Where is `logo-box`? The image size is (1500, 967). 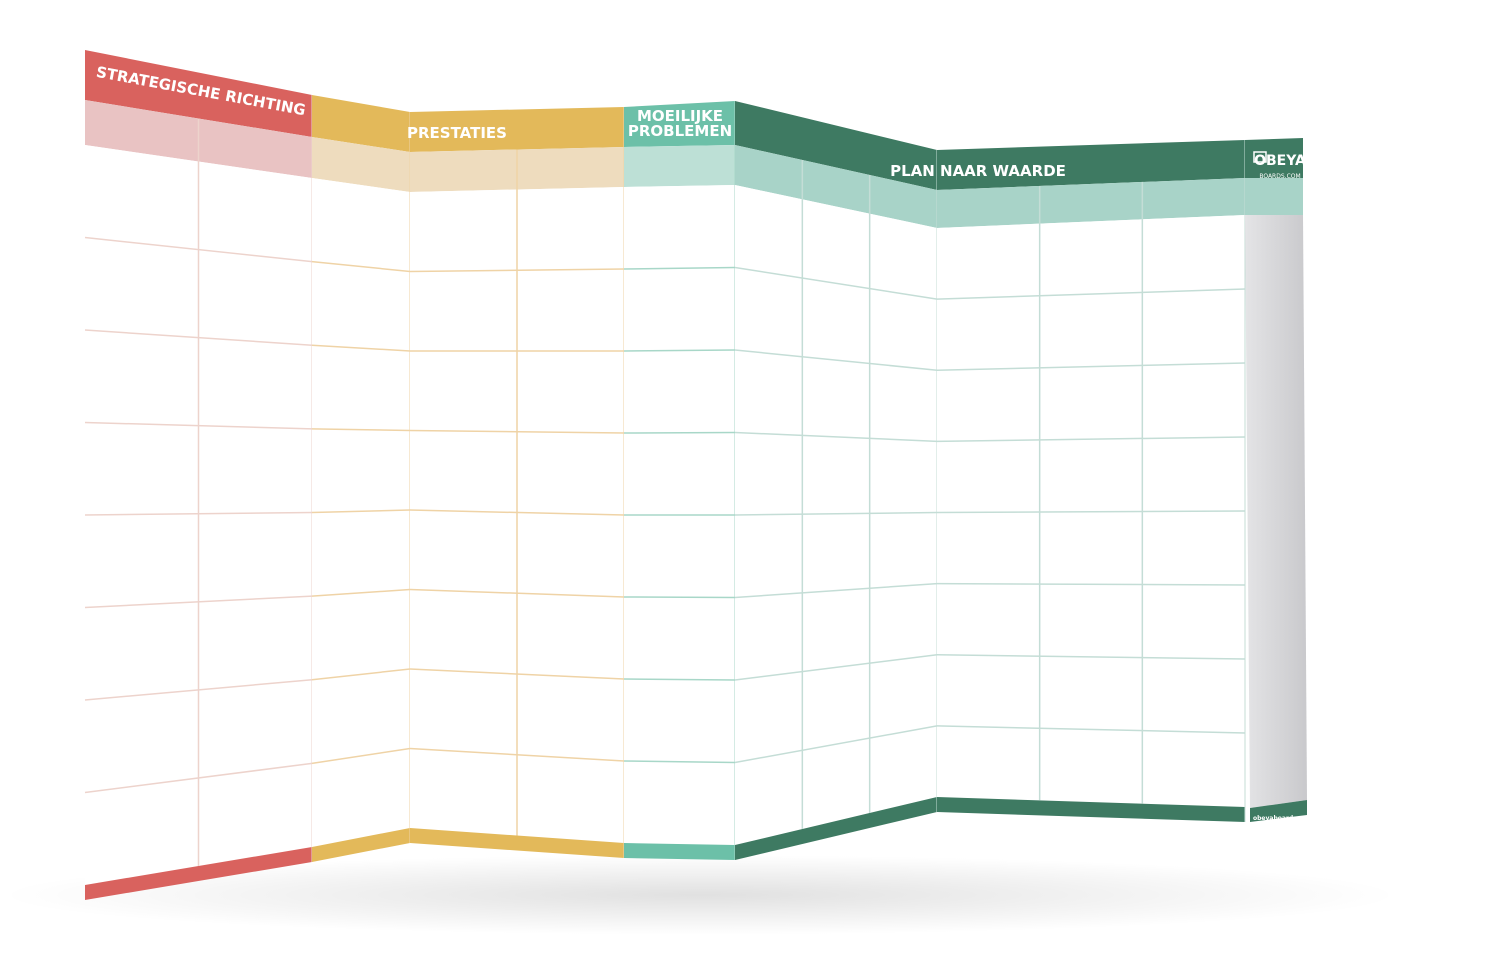 logo-box is located at coordinates (1260, 157).